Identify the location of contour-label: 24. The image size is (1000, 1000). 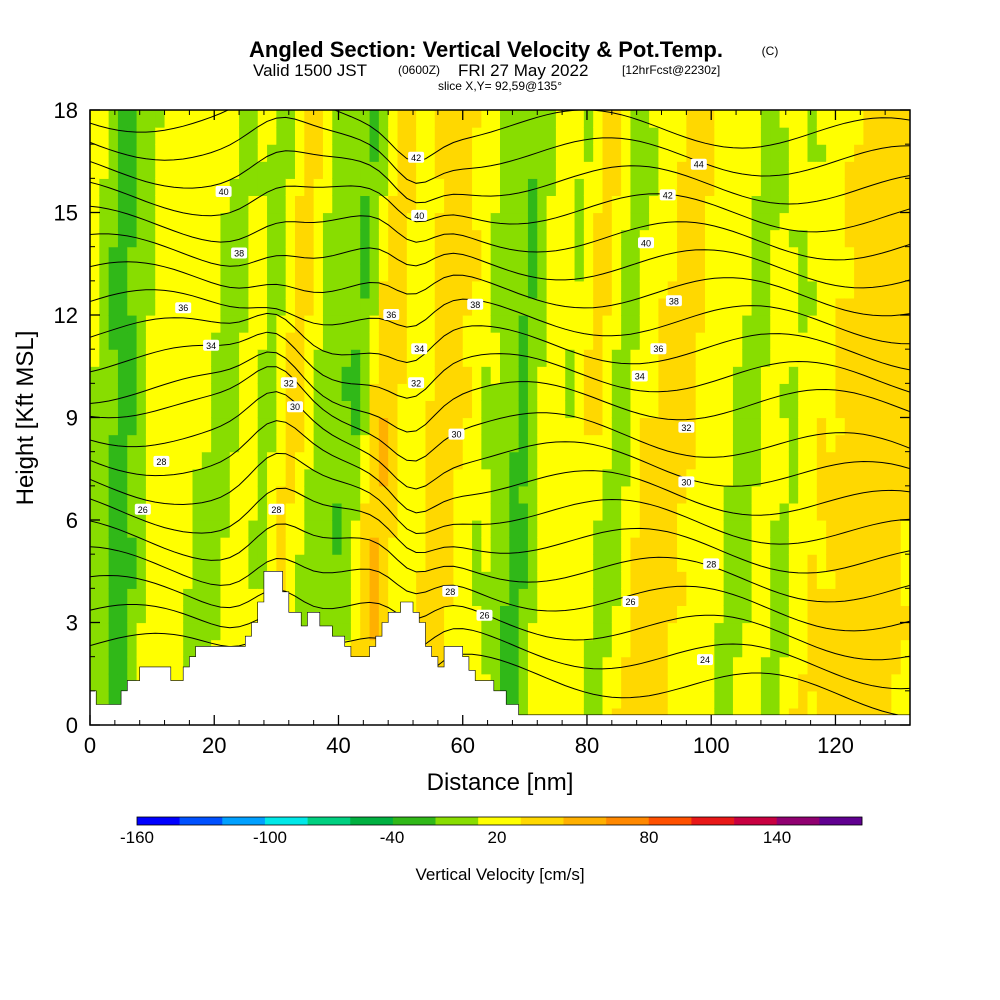
(705, 660).